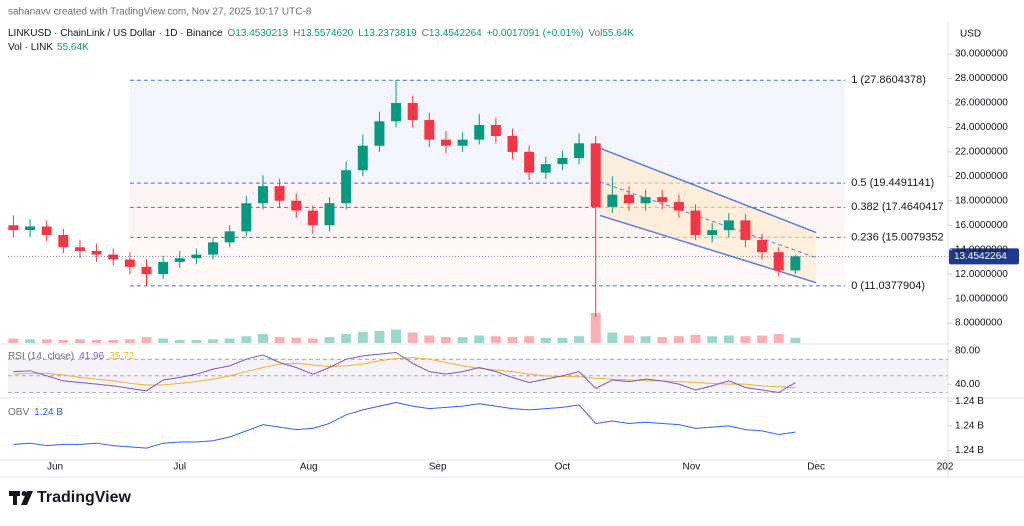  I want to click on obv-legend: OBV 1.24 B, so click(35, 412).